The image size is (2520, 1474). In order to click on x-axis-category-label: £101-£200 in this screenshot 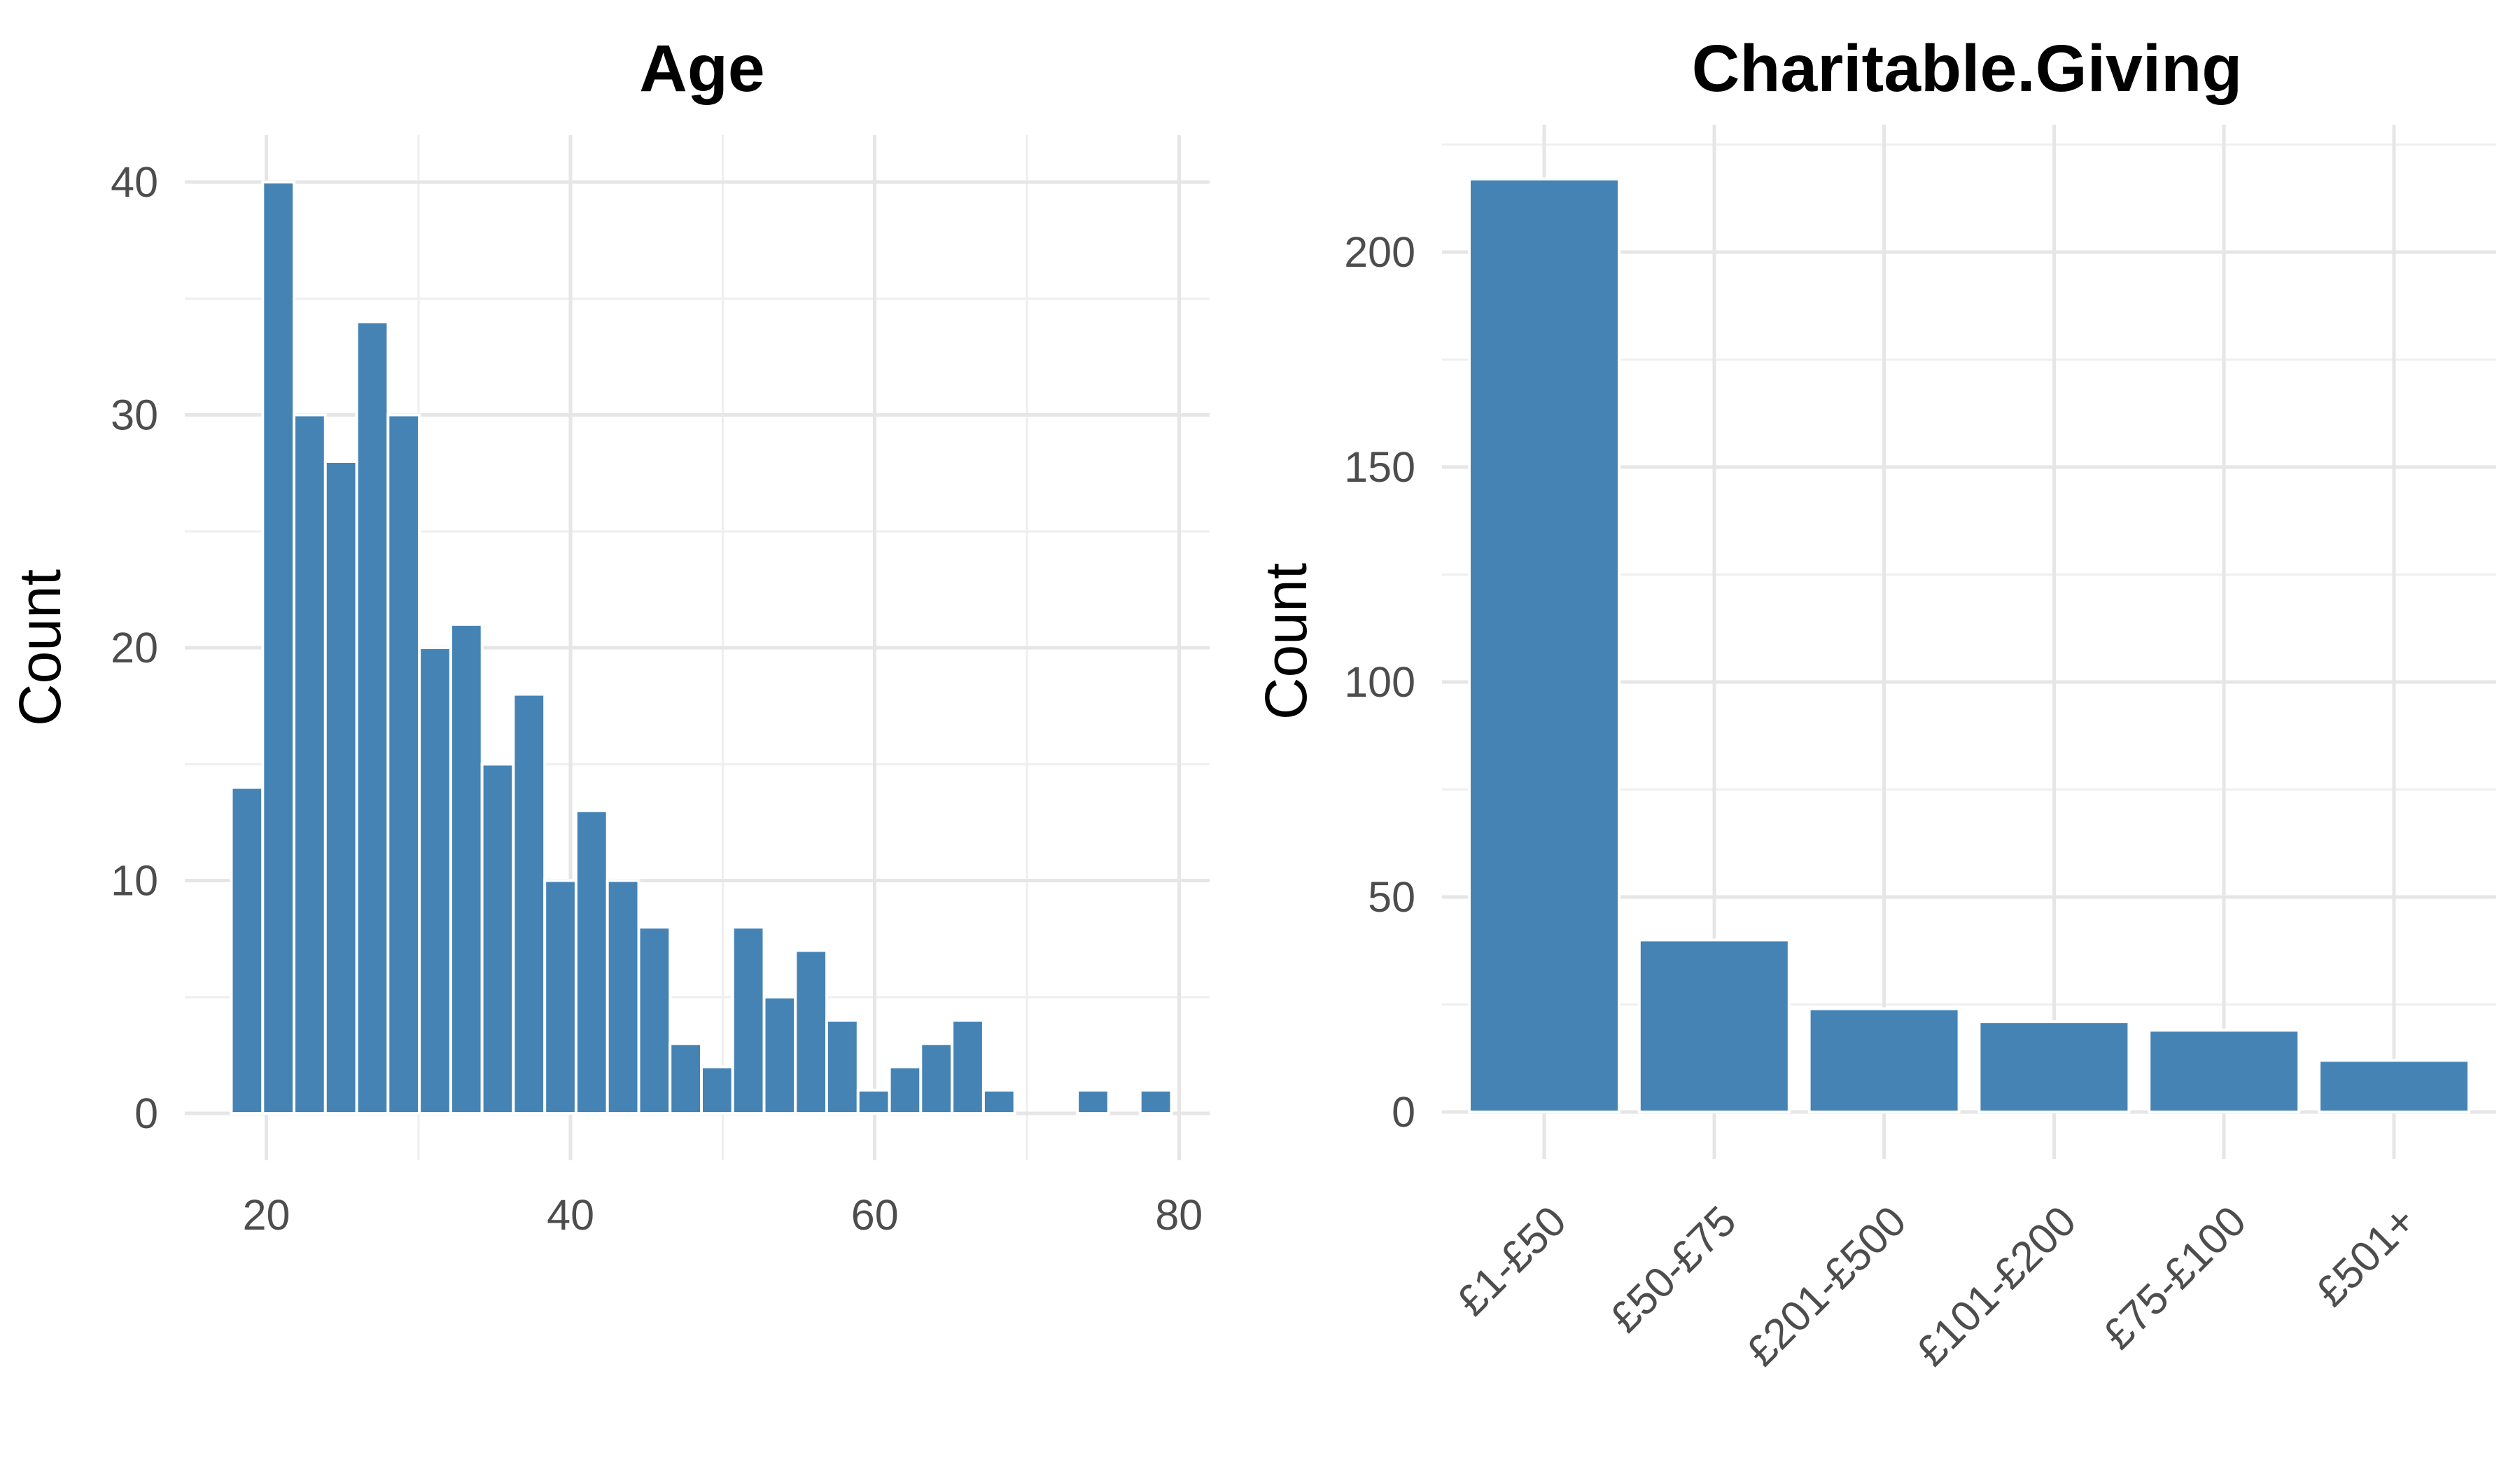, I will do `click(1996, 1286)`.